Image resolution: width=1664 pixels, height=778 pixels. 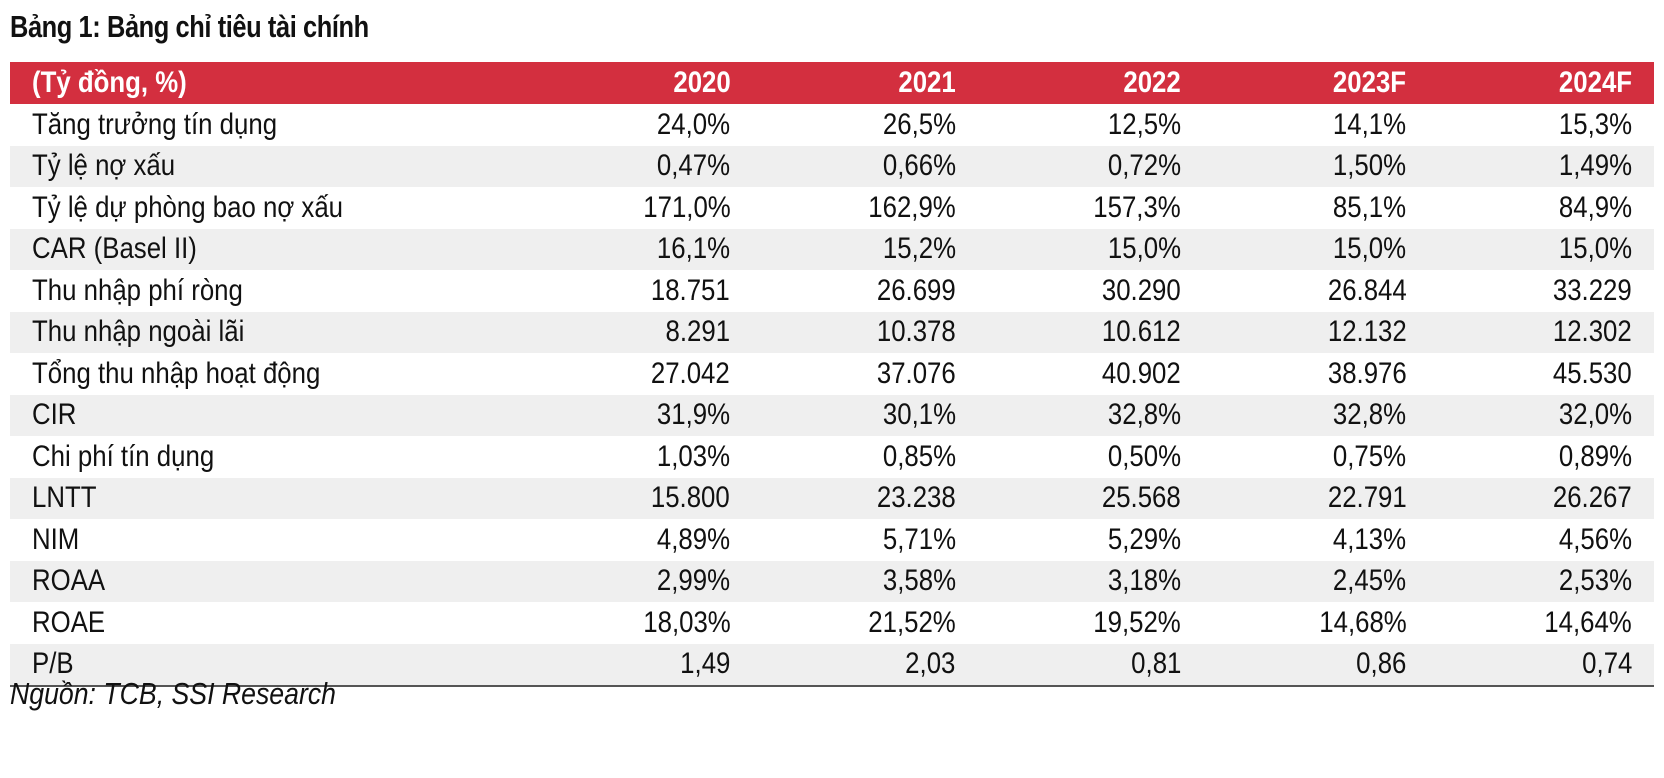 What do you see at coordinates (919, 581) in the screenshot?
I see `value-cell: 3,58%` at bounding box center [919, 581].